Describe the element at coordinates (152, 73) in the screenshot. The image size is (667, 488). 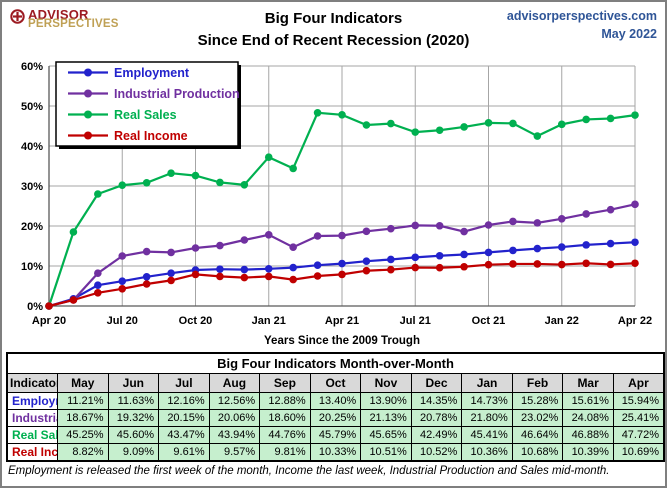
I see `legend-label-employment: Employment` at that location.